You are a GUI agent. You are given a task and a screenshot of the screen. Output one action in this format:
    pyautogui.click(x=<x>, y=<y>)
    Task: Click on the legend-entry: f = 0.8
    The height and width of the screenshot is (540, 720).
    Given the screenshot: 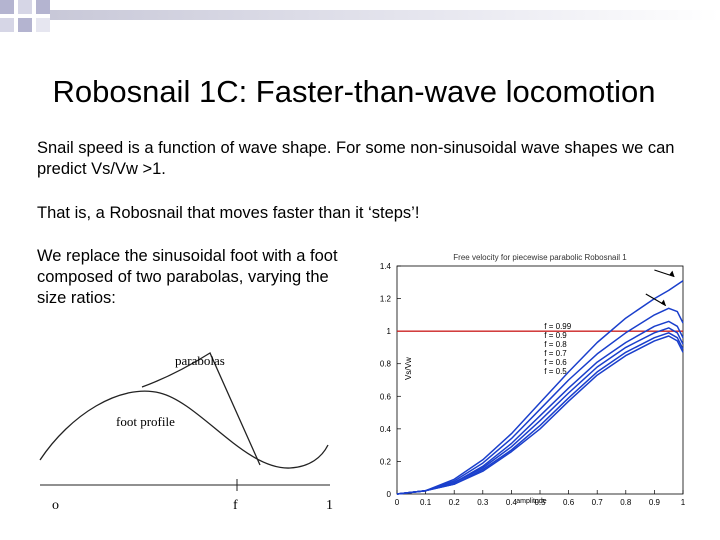 What is the action you would take?
    pyautogui.click(x=555, y=344)
    